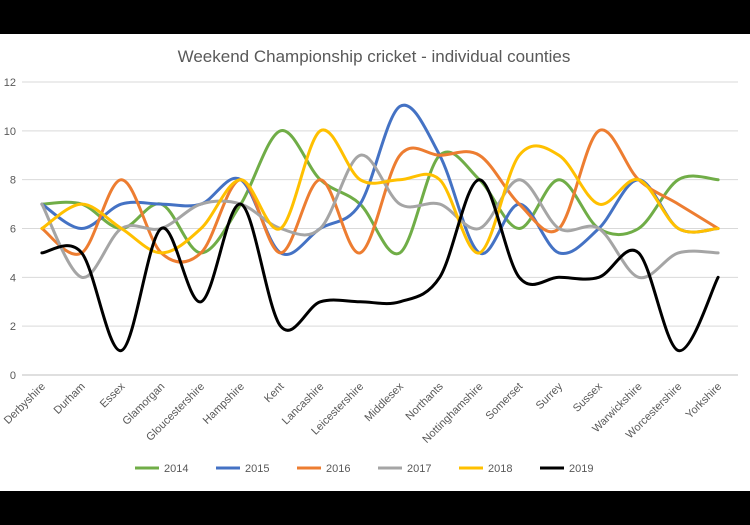 The height and width of the screenshot is (525, 750). Describe the element at coordinates (10, 83) in the screenshot. I see `y-tick-label: 12` at that location.